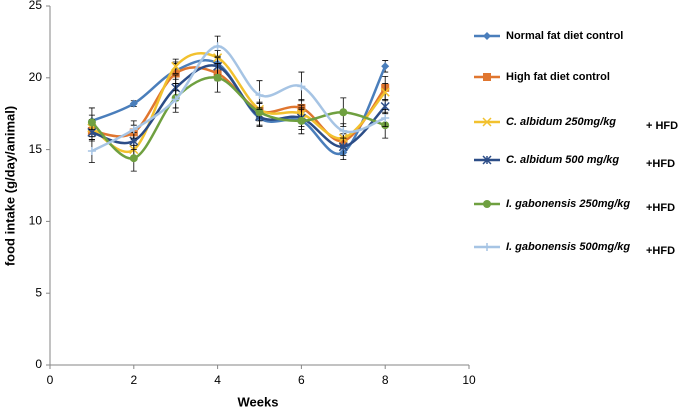 The height and width of the screenshot is (413, 685). What do you see at coordinates (662, 126) in the screenshot?
I see `legend-suffix: + HFD` at bounding box center [662, 126].